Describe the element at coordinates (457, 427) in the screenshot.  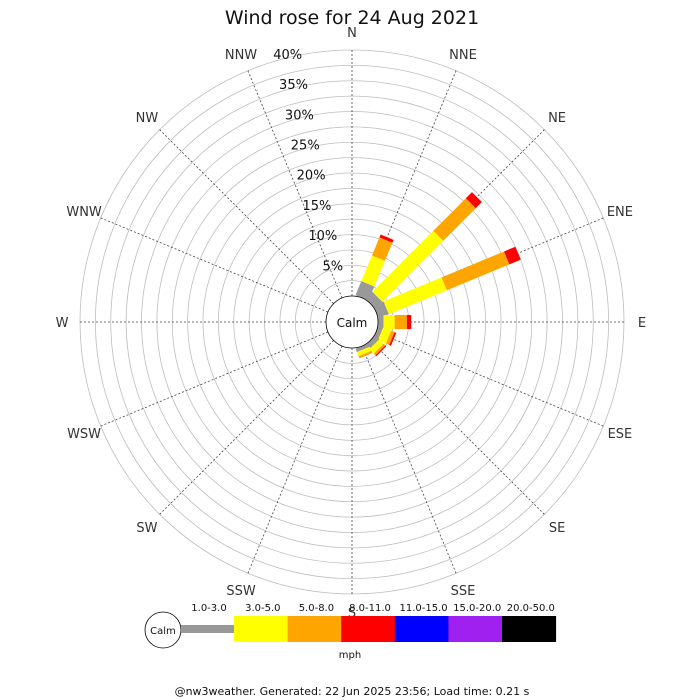
I see `spoke-se` at that location.